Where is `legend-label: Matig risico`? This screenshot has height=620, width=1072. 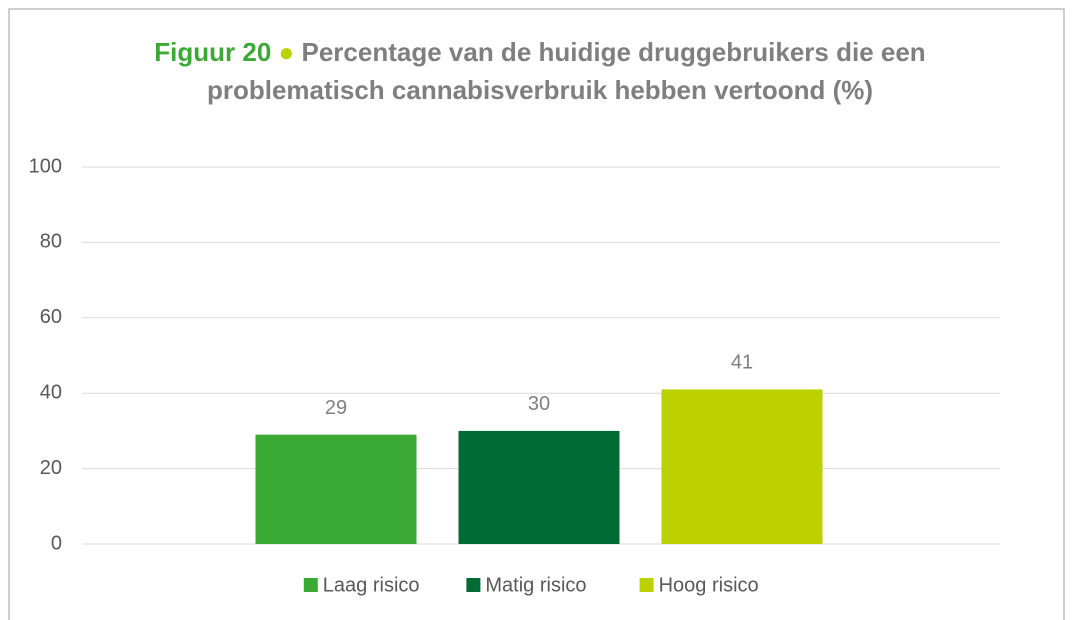 legend-label: Matig risico is located at coordinates (535, 585).